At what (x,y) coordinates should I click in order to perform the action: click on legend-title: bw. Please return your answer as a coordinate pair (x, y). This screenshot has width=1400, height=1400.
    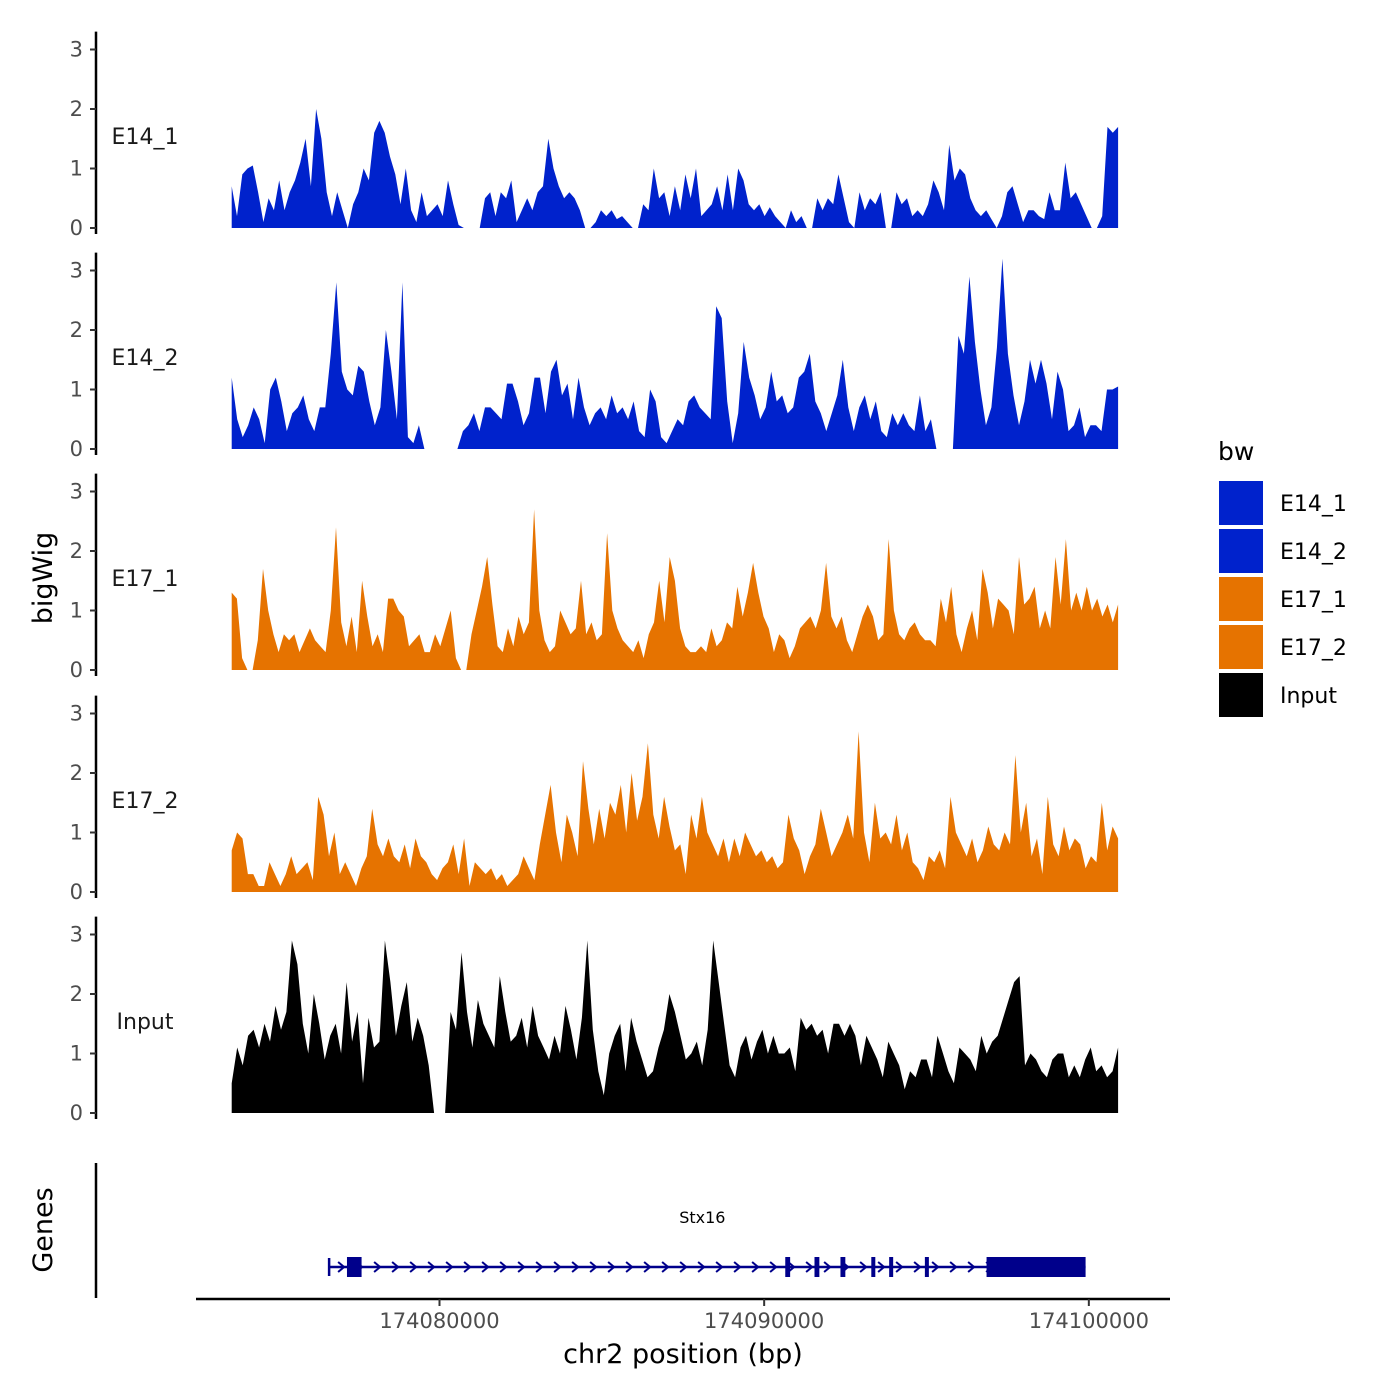
    Looking at the image, I should click on (1236, 451).